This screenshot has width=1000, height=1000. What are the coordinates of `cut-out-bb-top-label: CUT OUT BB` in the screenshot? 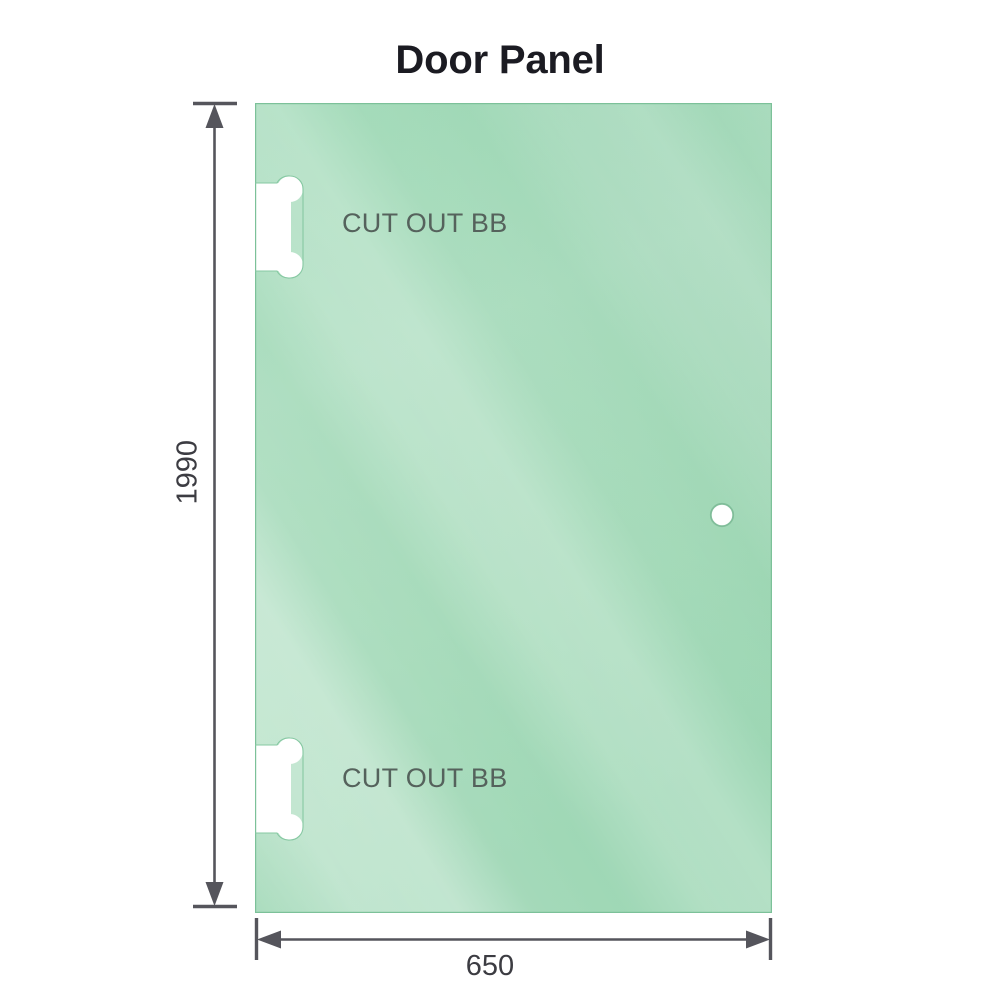 It's located at (425, 223).